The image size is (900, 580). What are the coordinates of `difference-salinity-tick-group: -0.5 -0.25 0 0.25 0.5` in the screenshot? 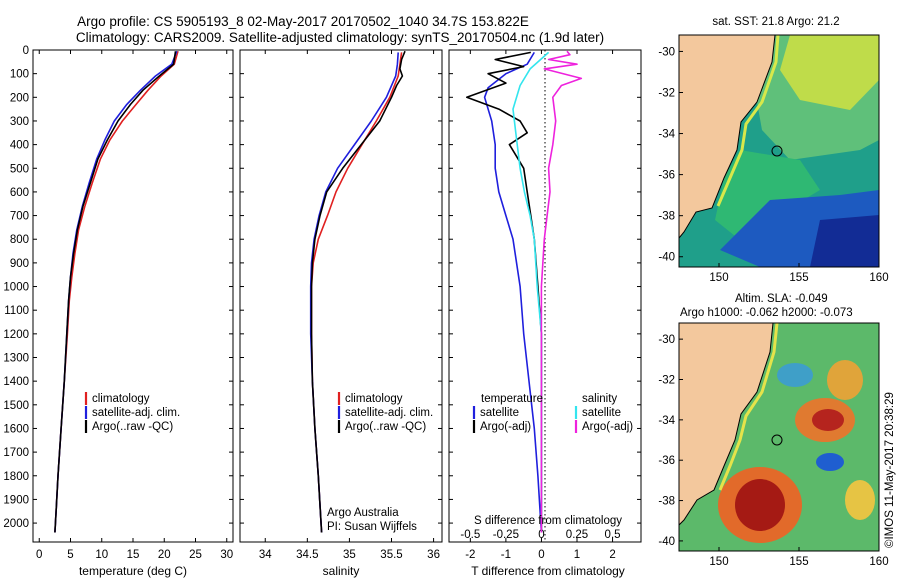 It's located at (540, 535).